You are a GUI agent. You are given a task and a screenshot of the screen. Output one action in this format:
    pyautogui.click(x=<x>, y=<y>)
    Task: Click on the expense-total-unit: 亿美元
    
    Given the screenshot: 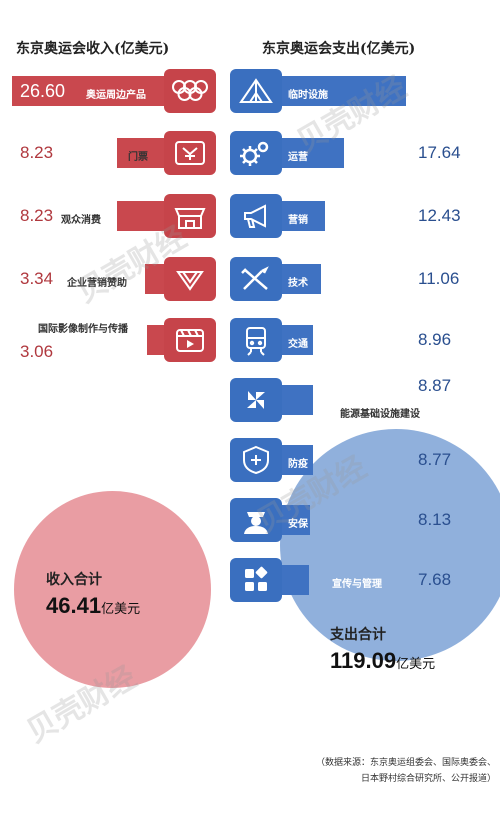 What is the action you would take?
    pyautogui.click(x=416, y=664)
    